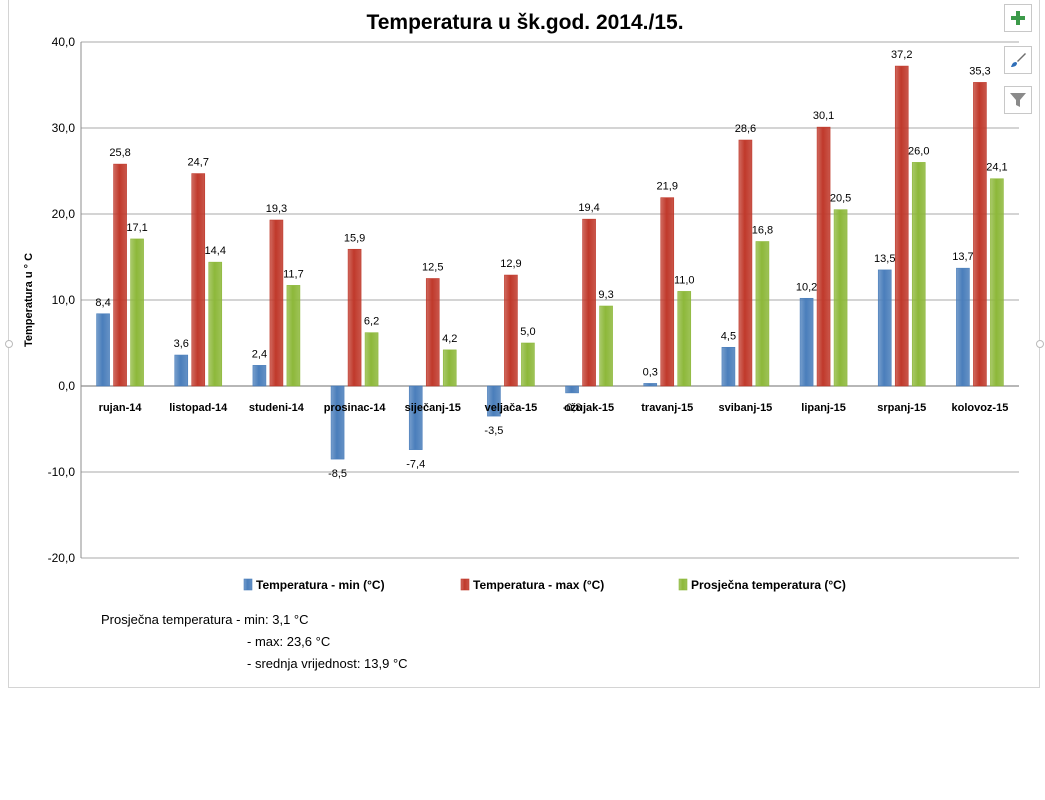  What do you see at coordinates (198, 163) in the screenshot?
I see `data-label: 24,7` at bounding box center [198, 163].